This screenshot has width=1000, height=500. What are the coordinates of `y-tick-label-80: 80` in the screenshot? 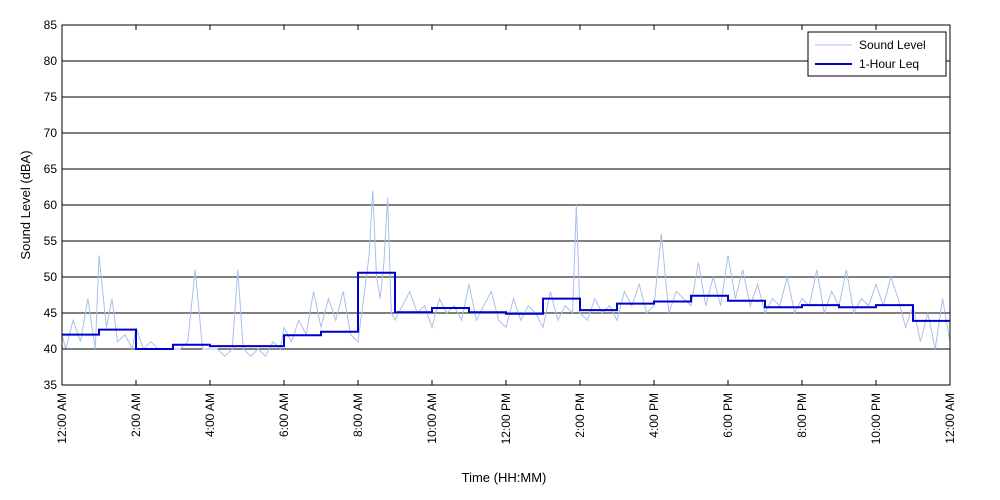 It's located at (51, 61).